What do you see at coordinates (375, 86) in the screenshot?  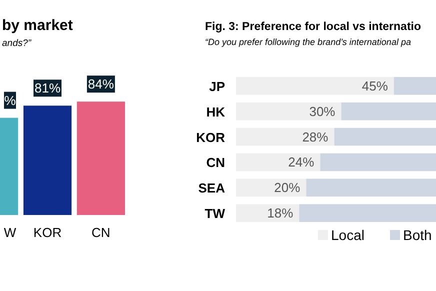 I see `data-label: 45%` at bounding box center [375, 86].